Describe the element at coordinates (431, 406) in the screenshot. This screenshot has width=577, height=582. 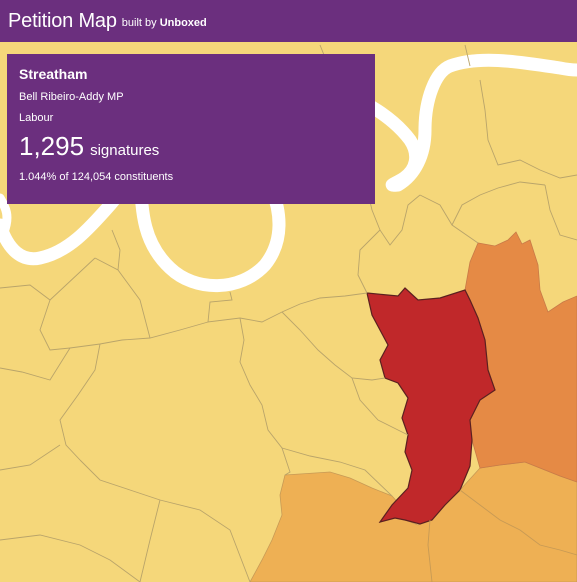
I see `constituency-streatham` at that location.